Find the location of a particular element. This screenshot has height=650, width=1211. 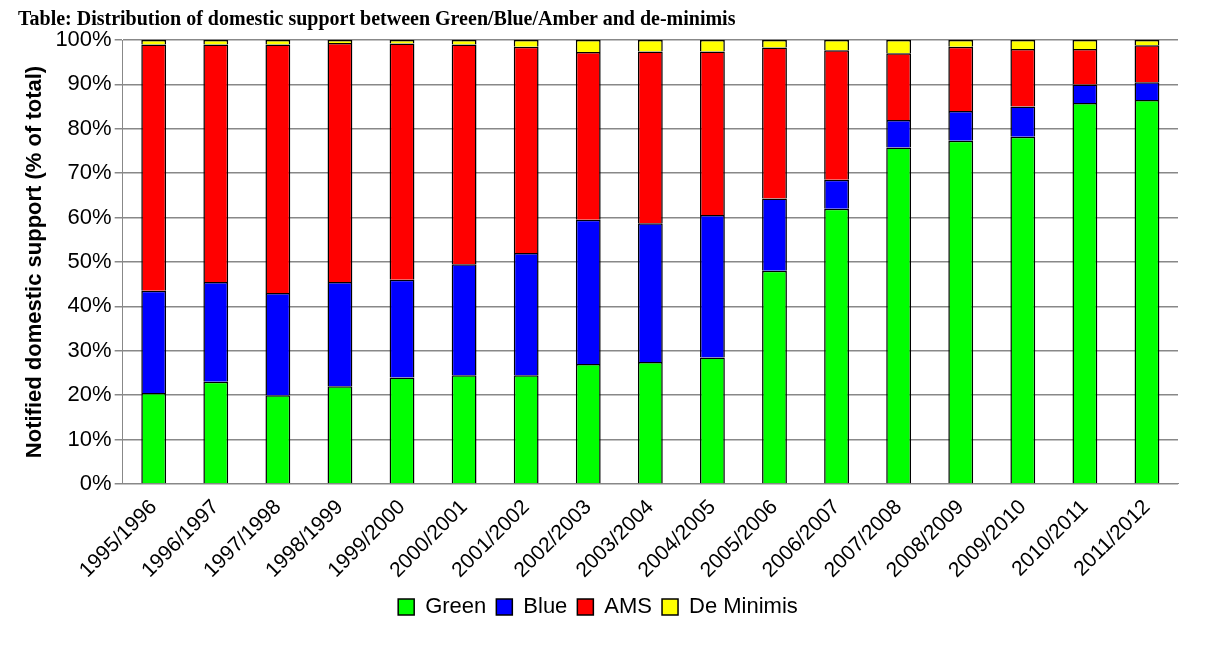

legend-label: AMS is located at coordinates (628, 606).